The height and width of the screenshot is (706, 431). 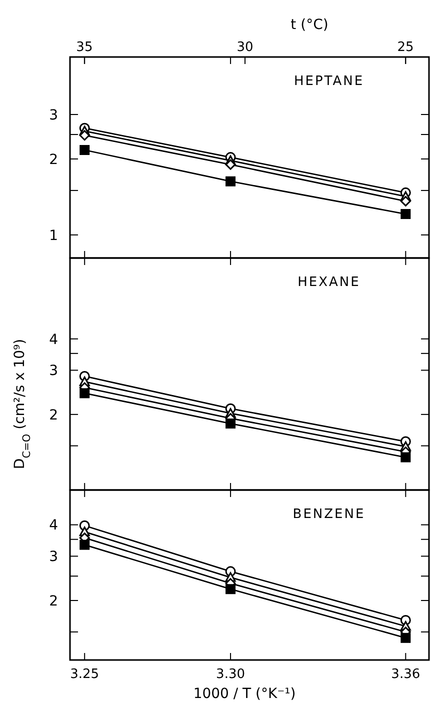 What do you see at coordinates (244, 694) in the screenshot?
I see `x-axis-title: 1000 / T (°K⁻¹)` at bounding box center [244, 694].